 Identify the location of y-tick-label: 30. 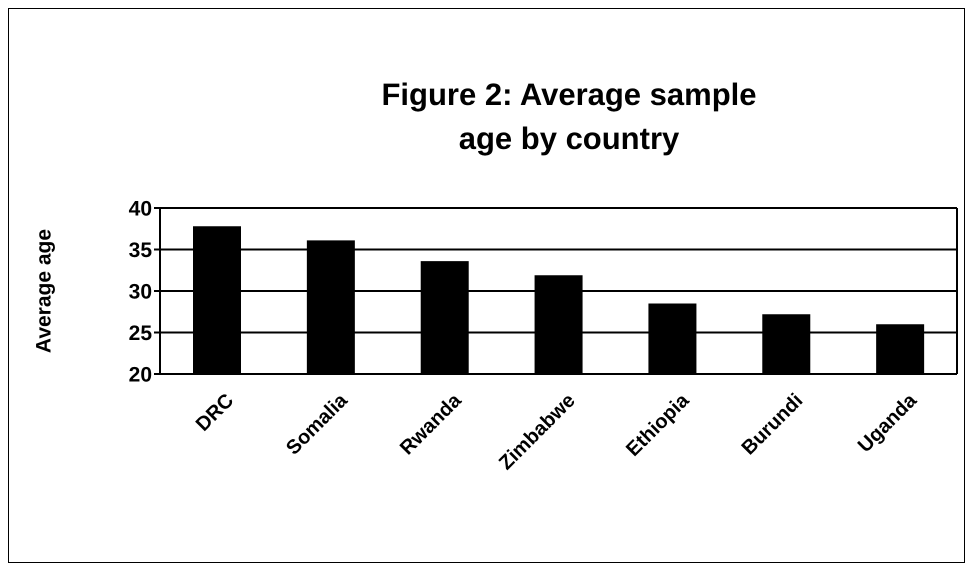
(140, 292).